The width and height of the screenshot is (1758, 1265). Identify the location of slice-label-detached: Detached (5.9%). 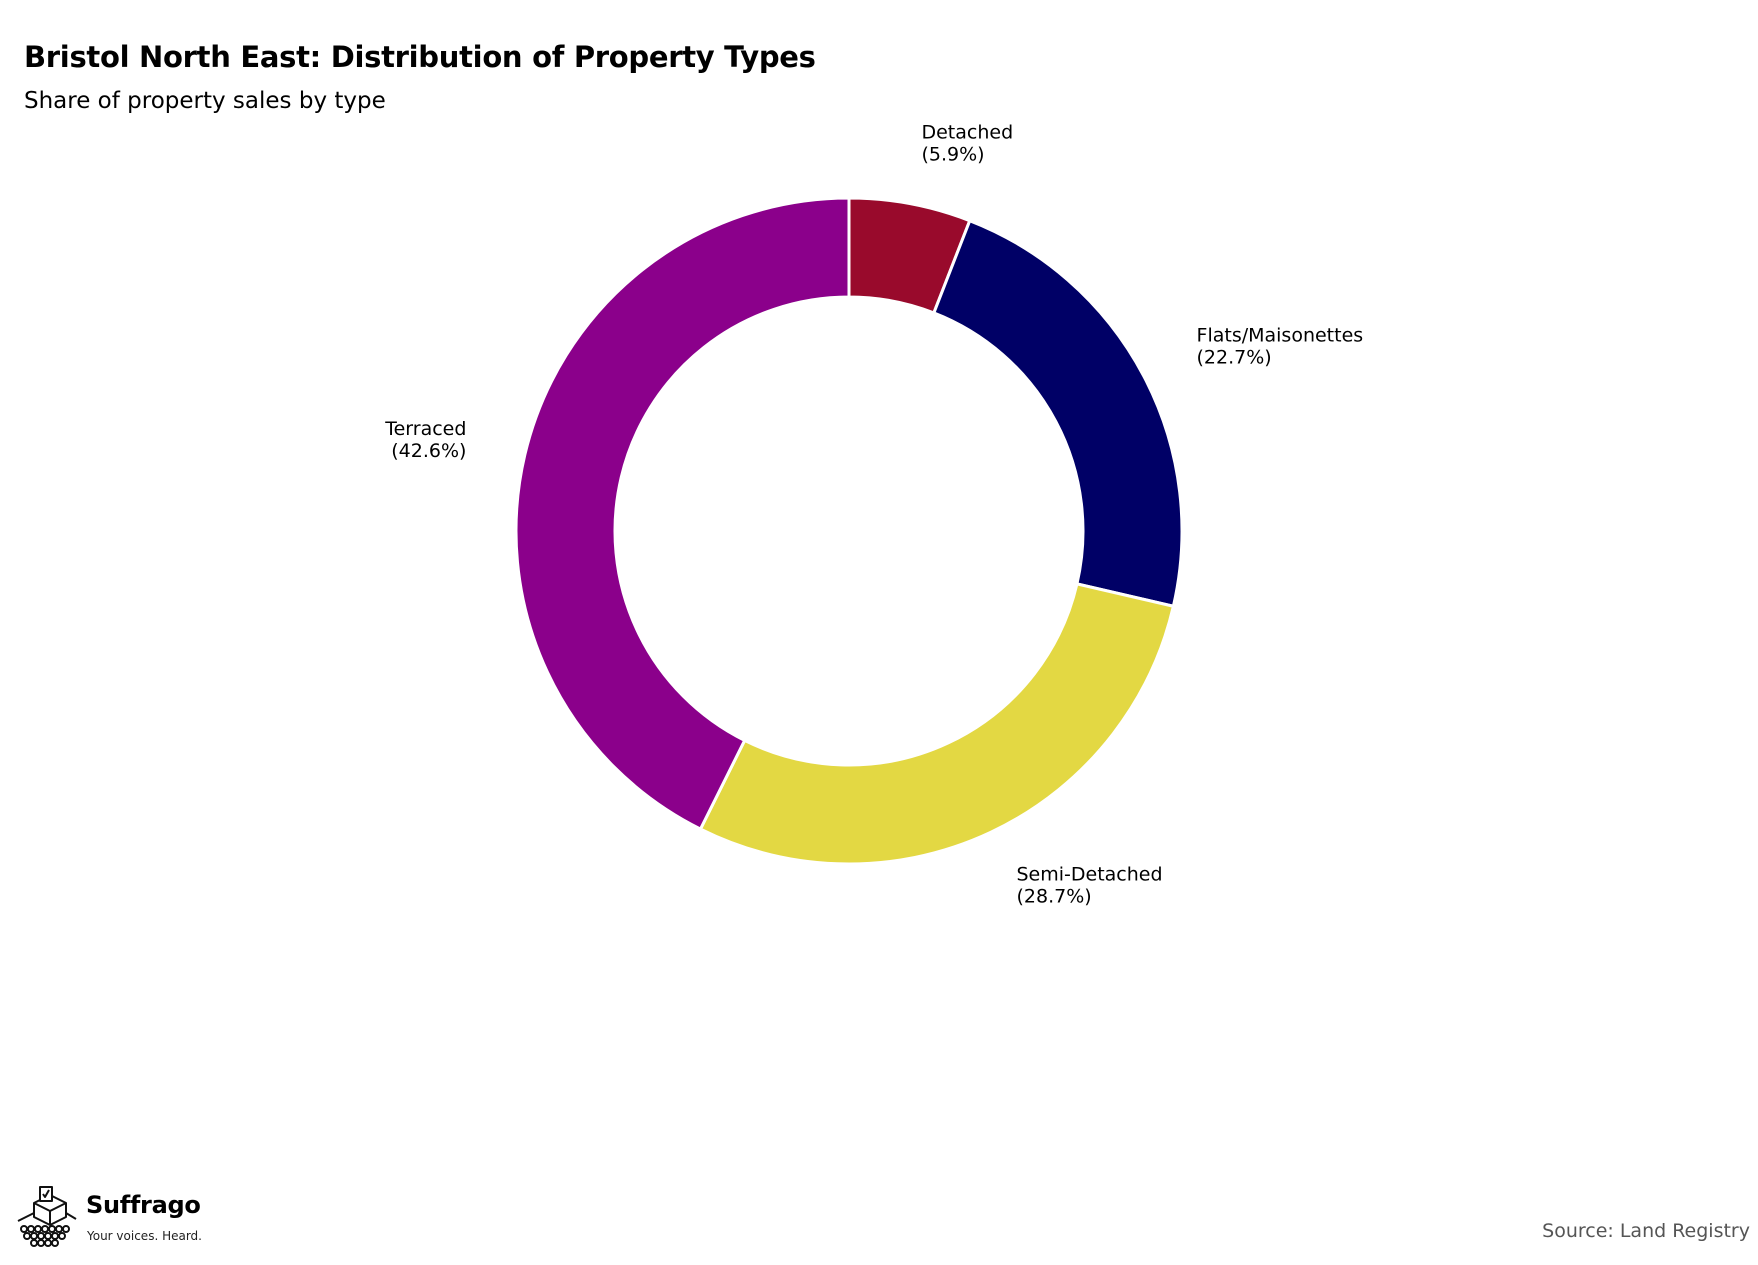
(967, 144).